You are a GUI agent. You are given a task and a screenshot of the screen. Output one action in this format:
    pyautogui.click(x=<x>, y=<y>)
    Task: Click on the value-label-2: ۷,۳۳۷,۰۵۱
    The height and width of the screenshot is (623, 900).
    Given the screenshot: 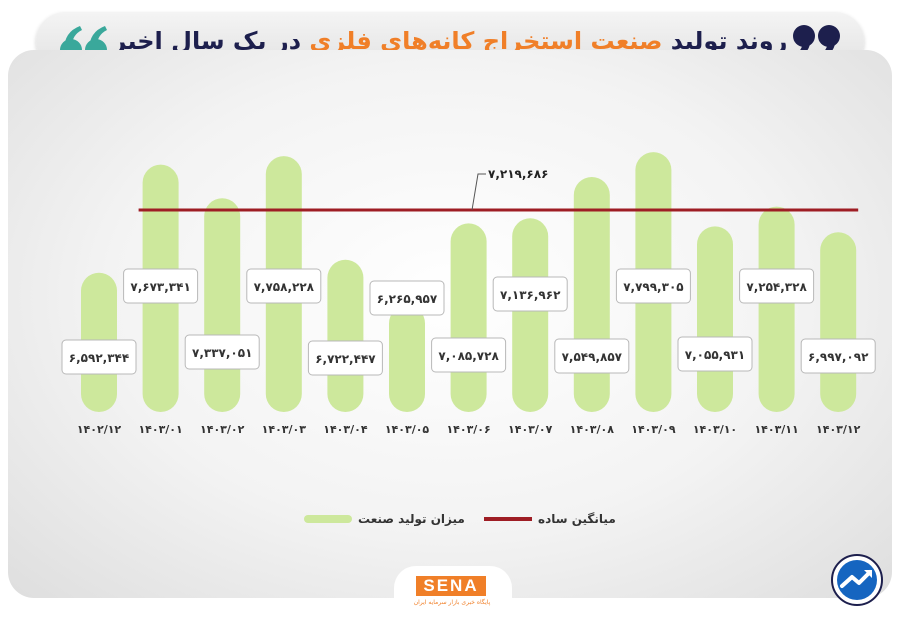 What is the action you would take?
    pyautogui.click(x=222, y=353)
    